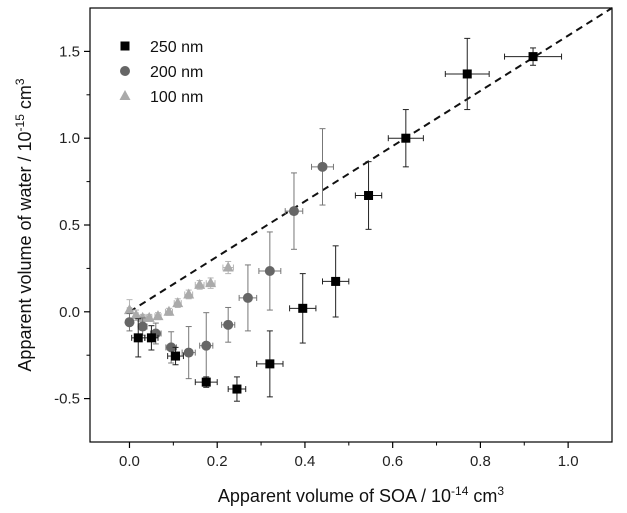 The height and width of the screenshot is (513, 627). Describe the element at coordinates (176, 47) in the screenshot. I see `legend-label: 250 nm` at that location.